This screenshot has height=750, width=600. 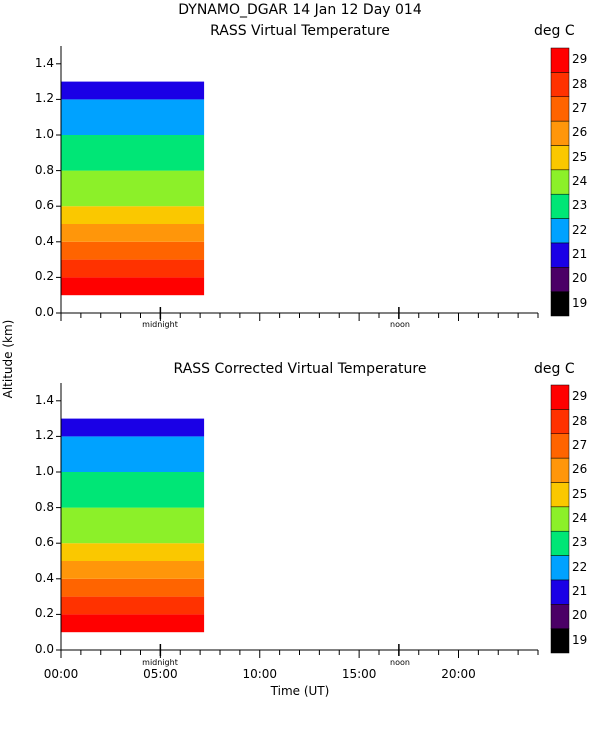 I want to click on top-colorbar-label: 26, so click(x=580, y=132).